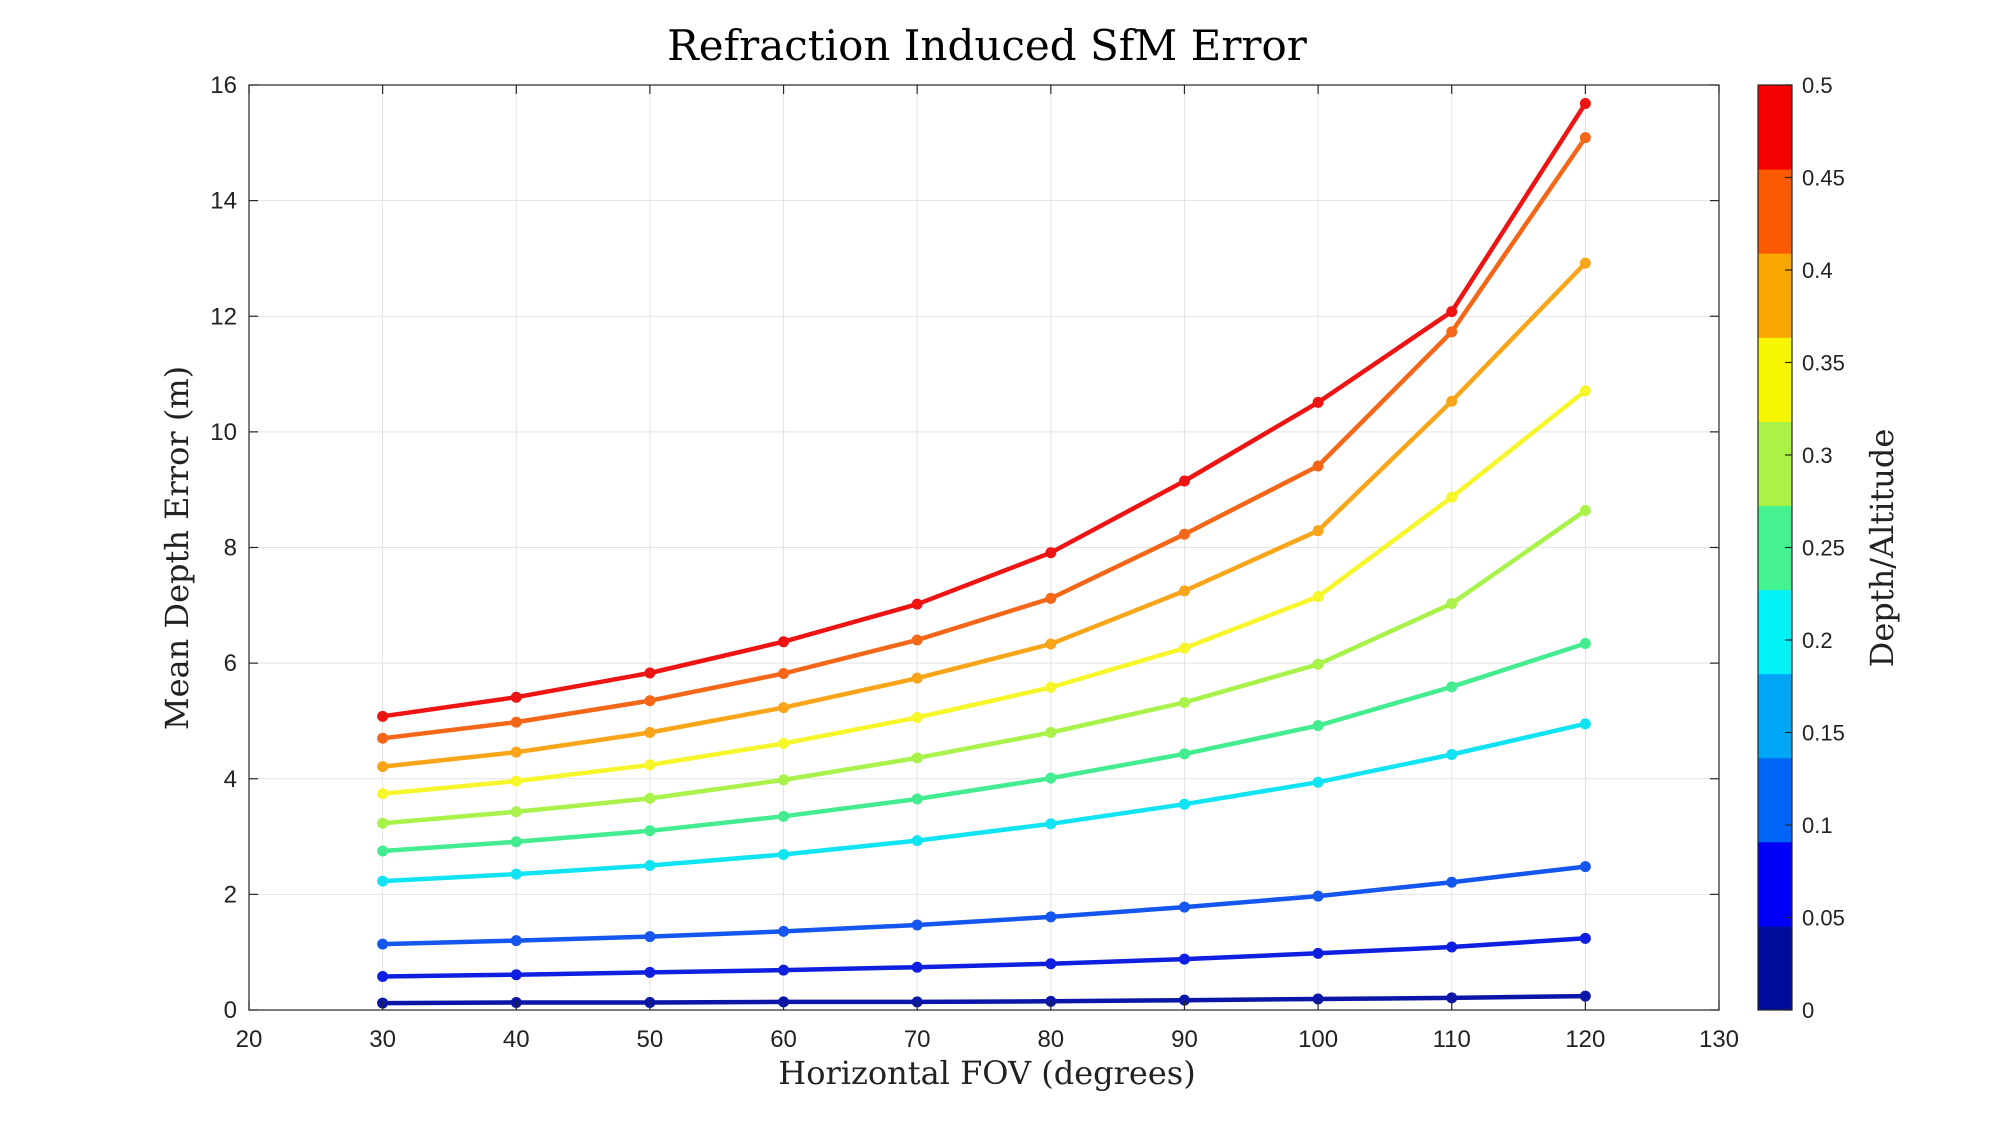 The image size is (2000, 1125). I want to click on y-tick-label: 4, so click(230, 779).